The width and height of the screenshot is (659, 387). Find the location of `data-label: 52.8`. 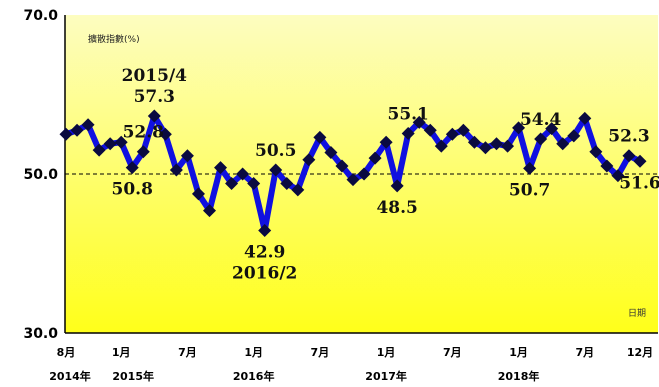

data-label: 52.8 is located at coordinates (143, 133).